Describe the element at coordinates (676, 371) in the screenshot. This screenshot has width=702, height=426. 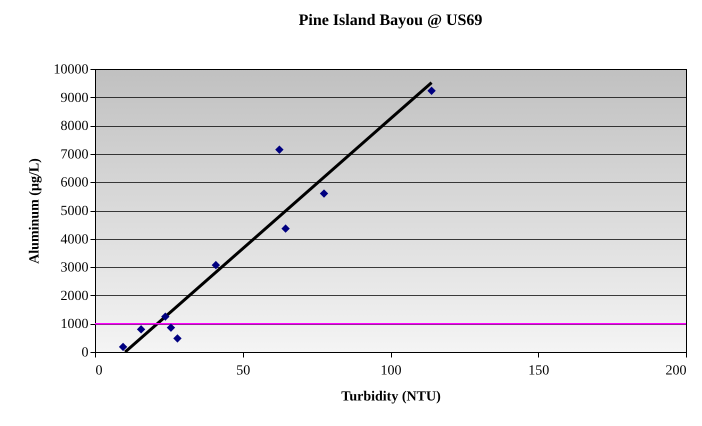
I see `x-tick-label: 200` at that location.